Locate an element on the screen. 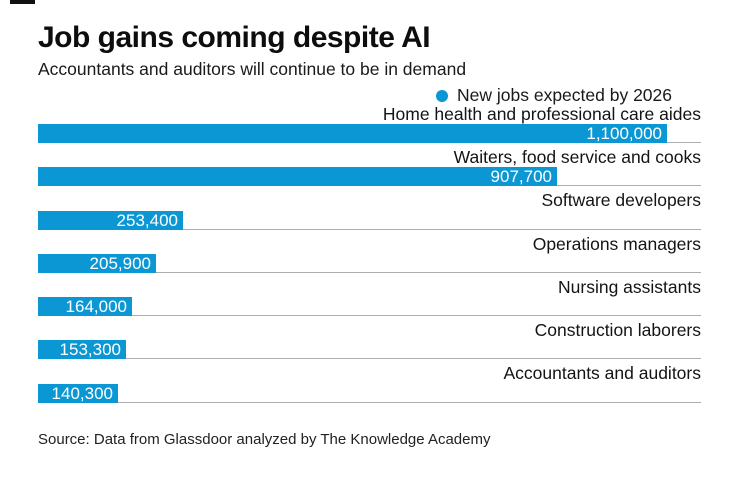 This screenshot has height=482, width=740. category-label: Construction laborers is located at coordinates (617, 330).